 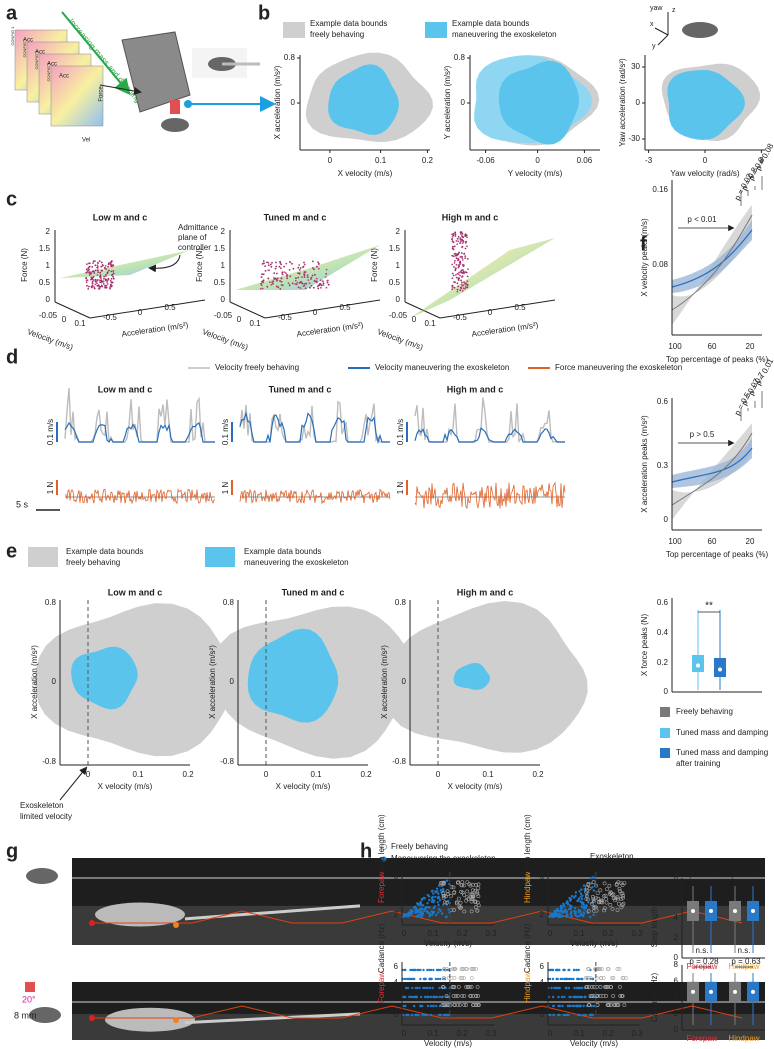 I want to click on y-tick-label: 30, so click(x=635, y=66).